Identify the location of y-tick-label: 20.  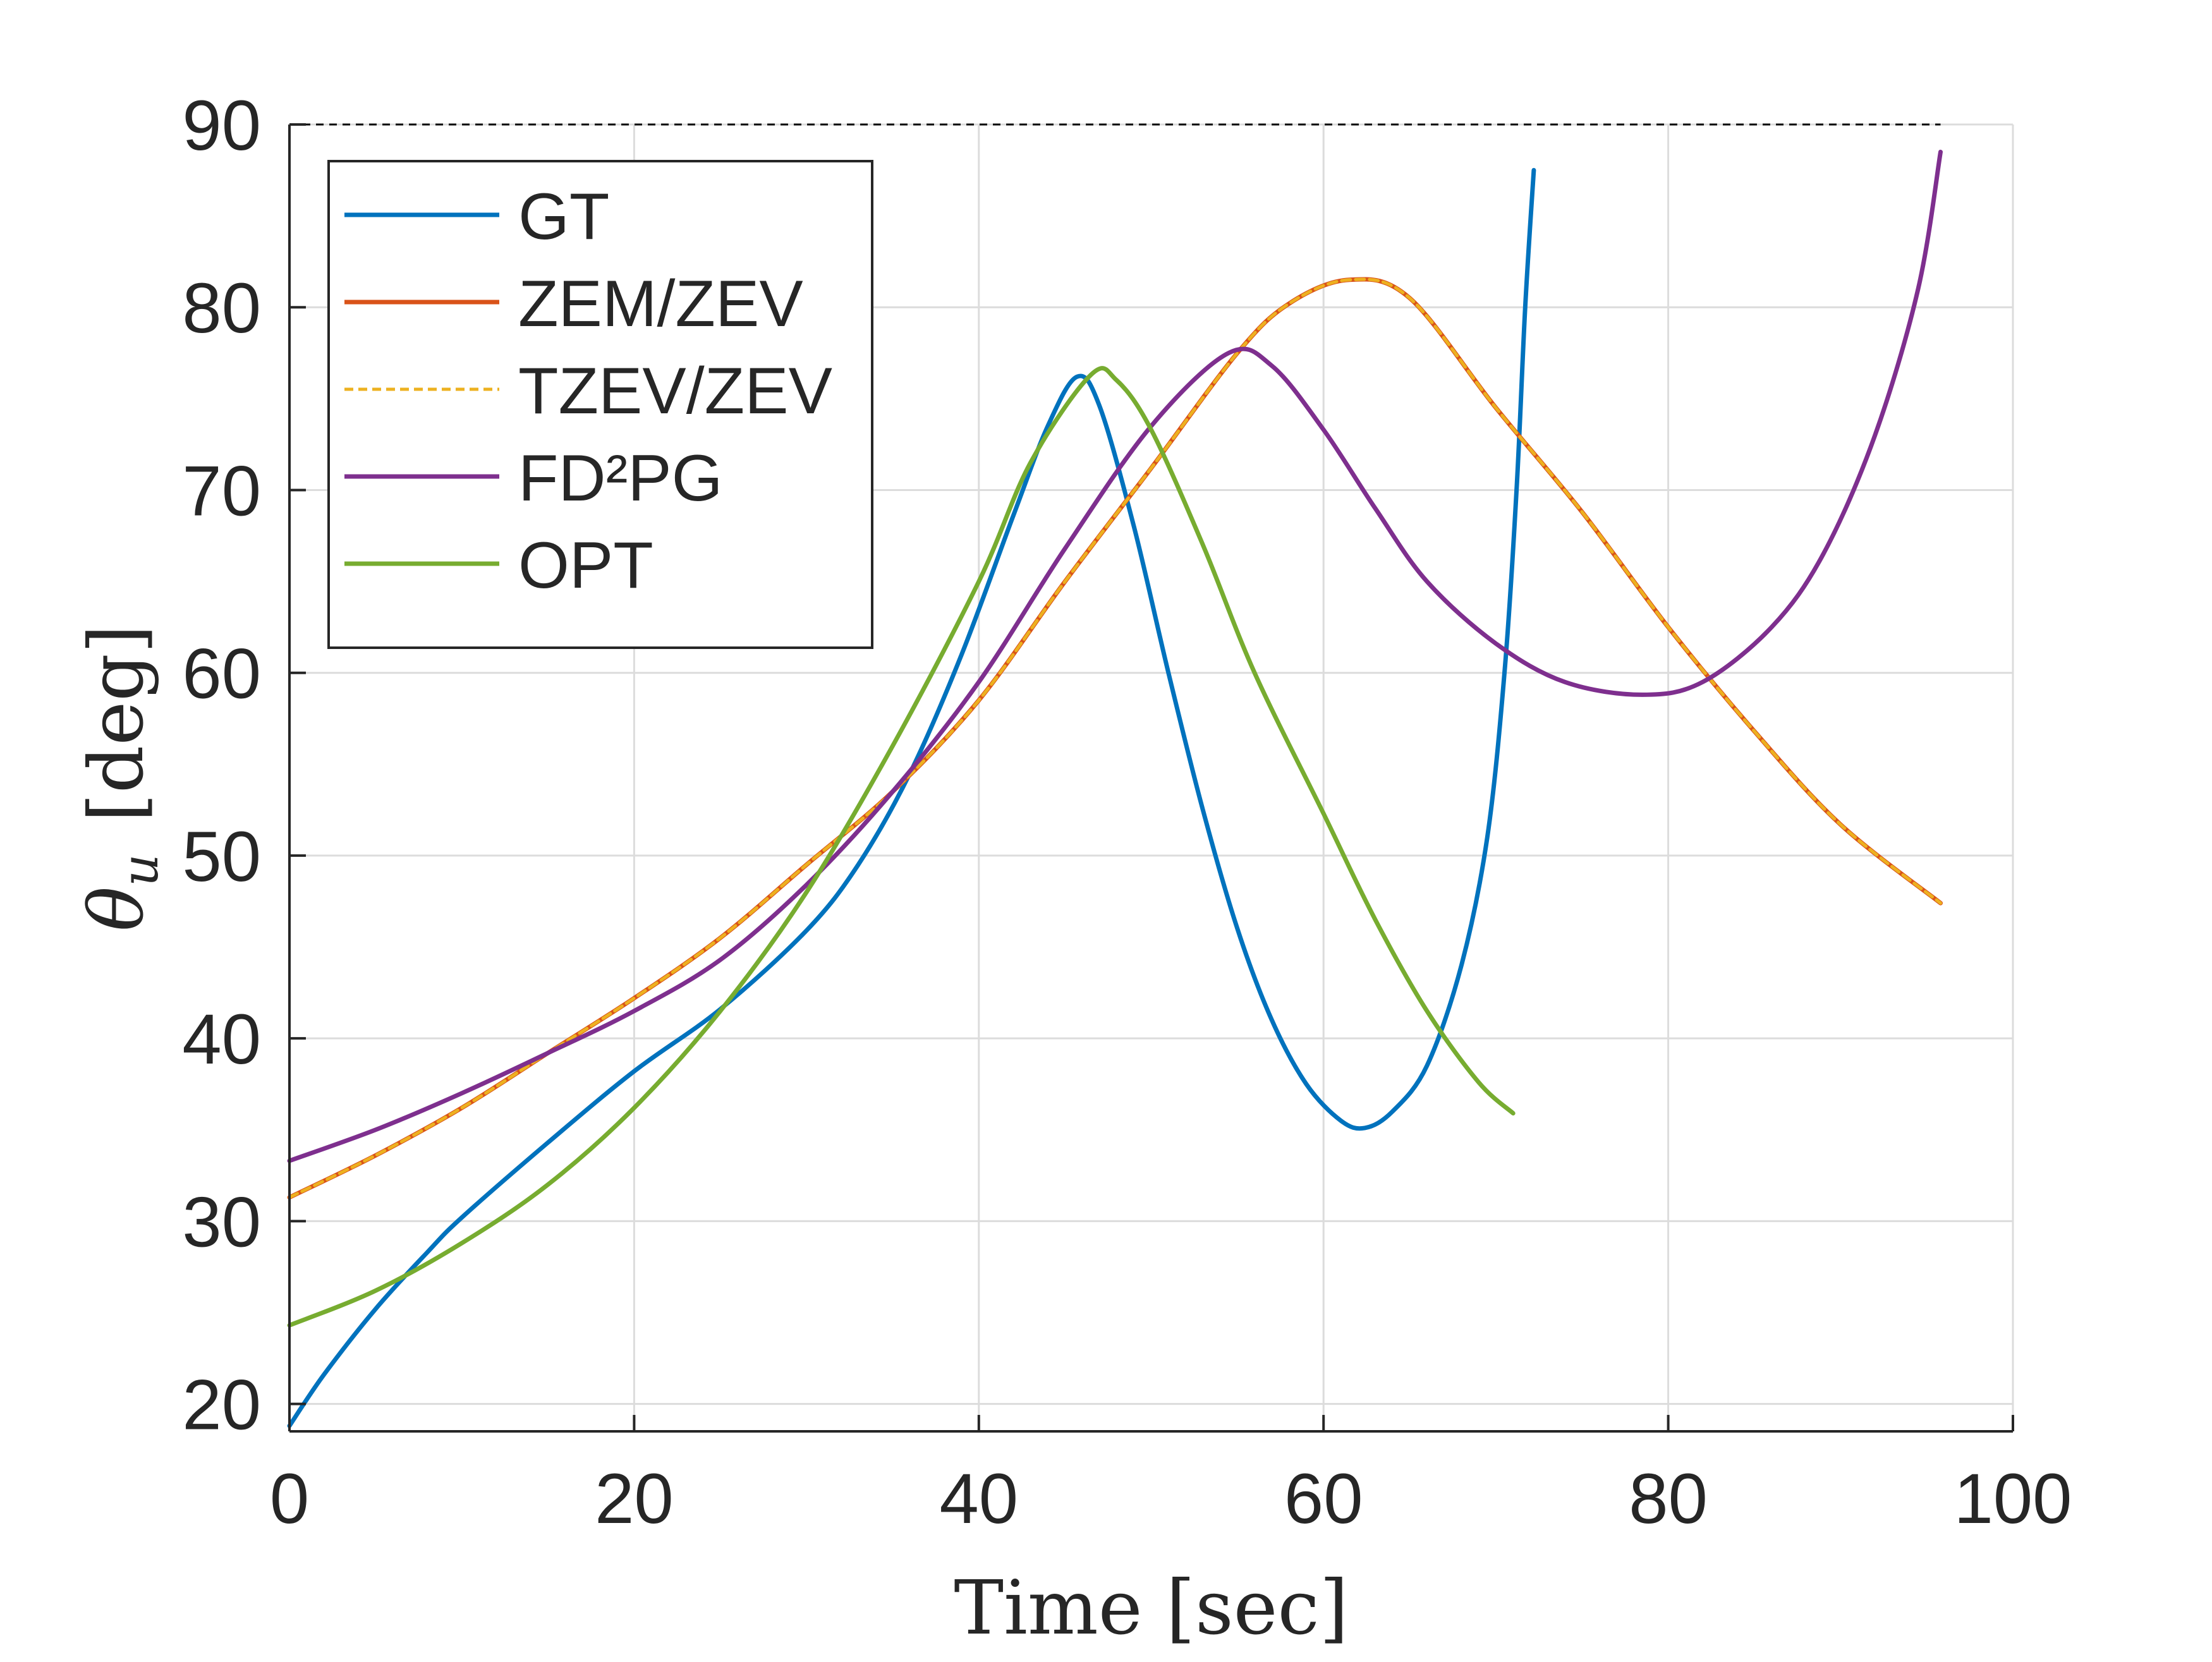
(221, 1405).